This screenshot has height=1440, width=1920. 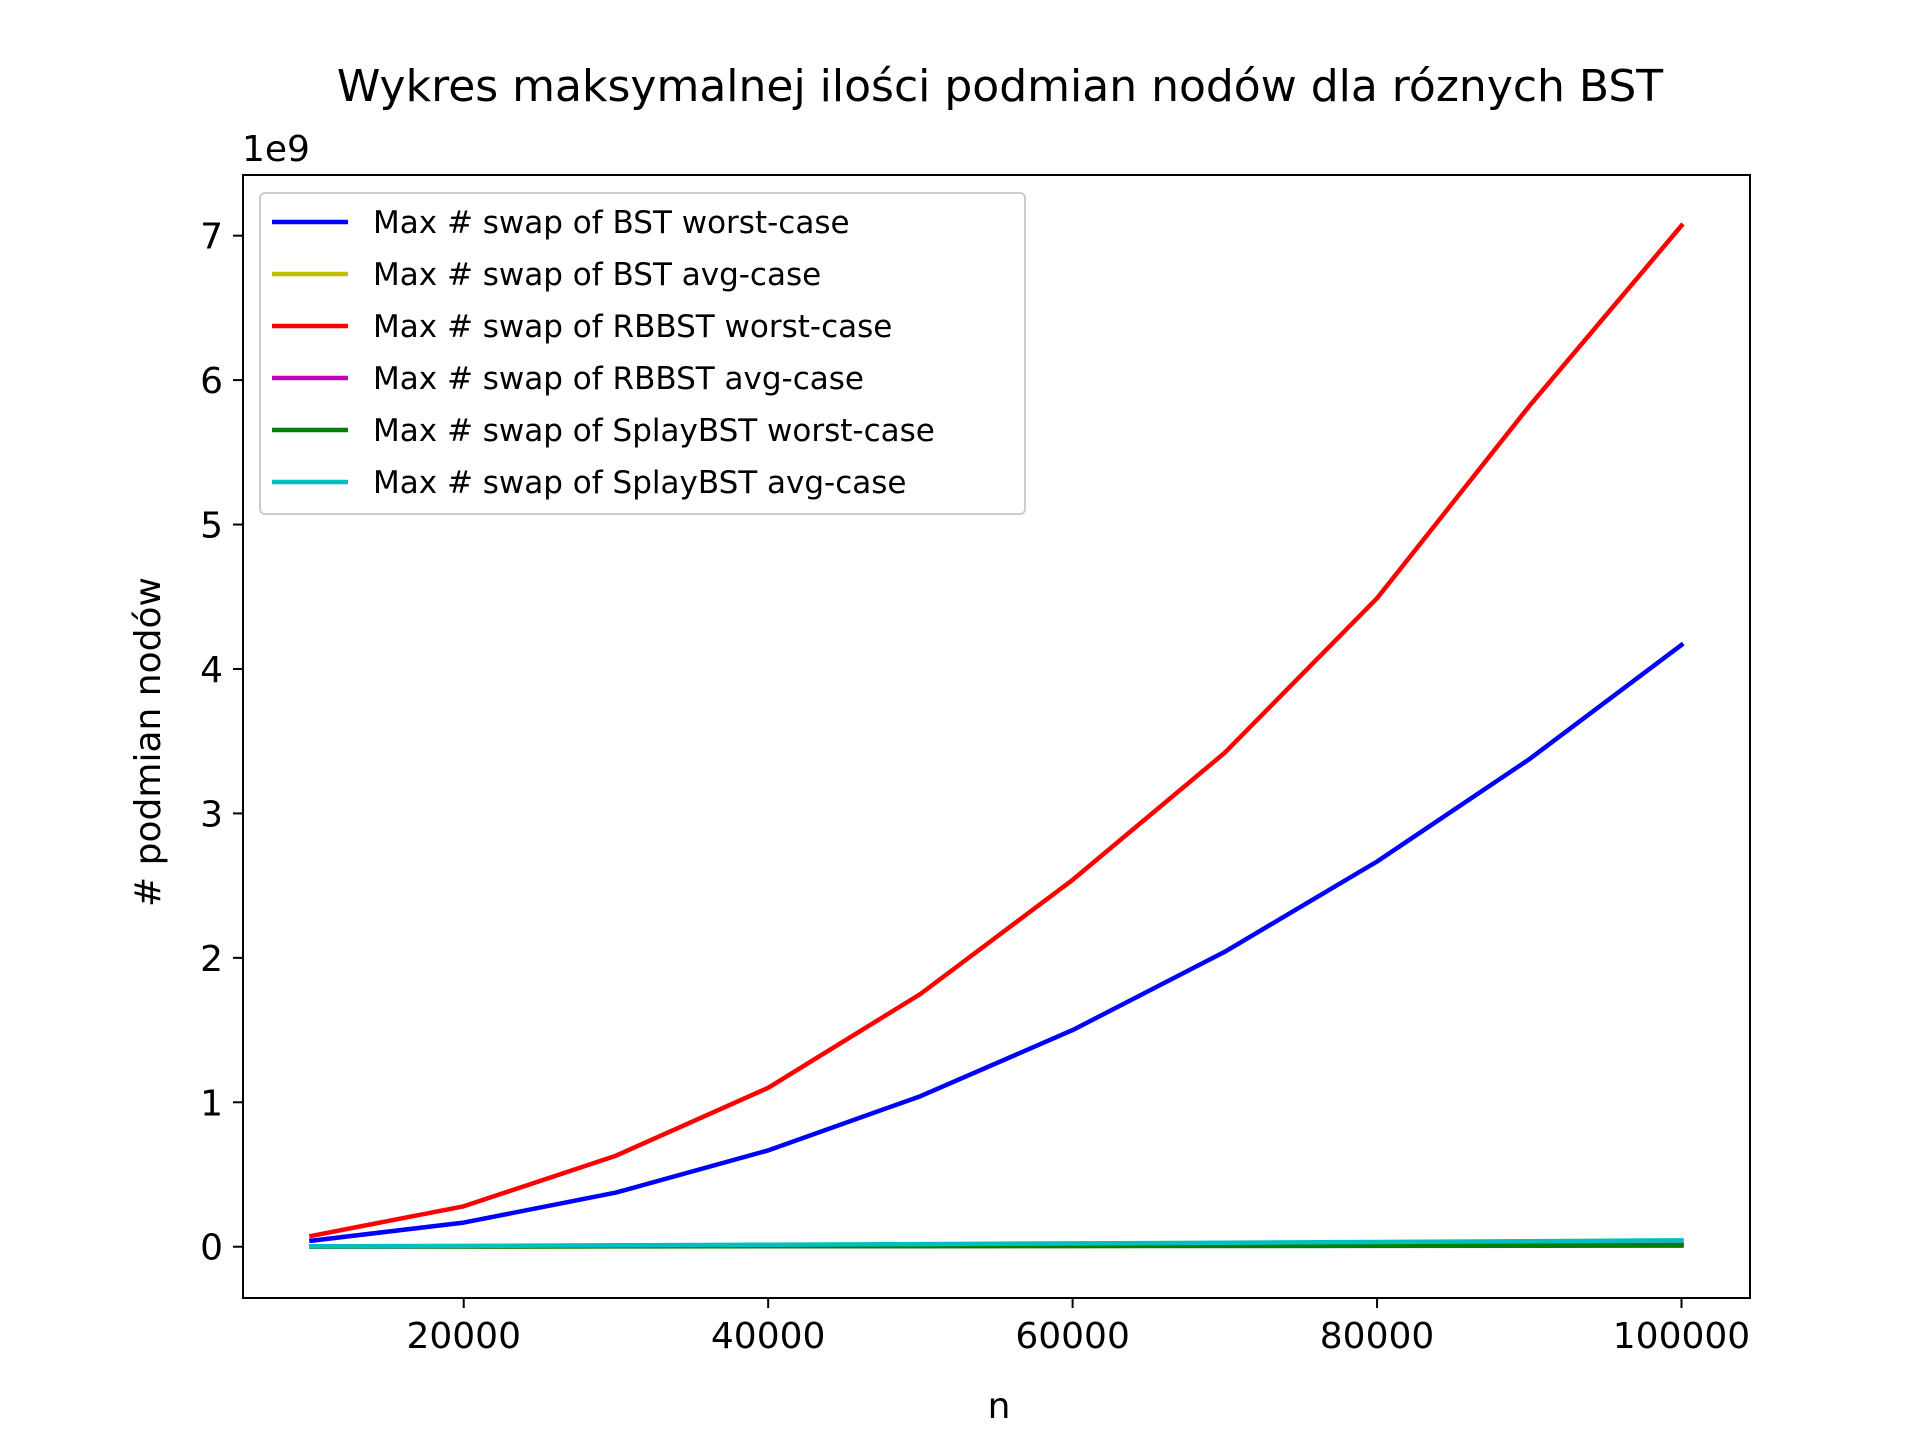 I want to click on x-tick-label: 100000, so click(x=1681, y=1336).